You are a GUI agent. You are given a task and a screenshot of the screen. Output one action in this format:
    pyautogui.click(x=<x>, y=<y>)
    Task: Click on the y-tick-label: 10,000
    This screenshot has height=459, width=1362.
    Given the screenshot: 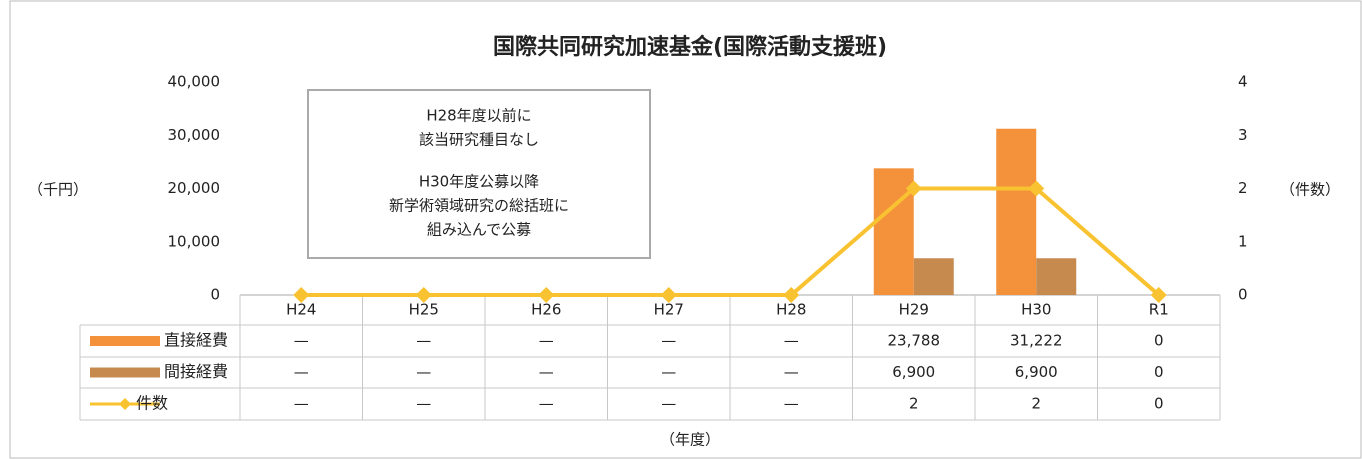 What is the action you would take?
    pyautogui.click(x=194, y=241)
    